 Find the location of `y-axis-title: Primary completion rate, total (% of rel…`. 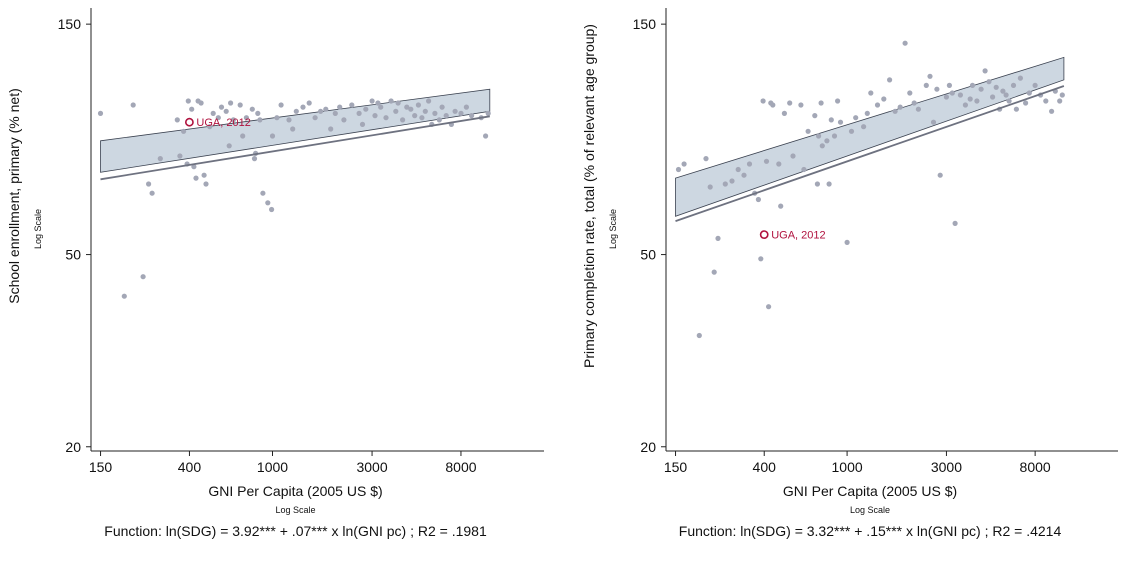

y-axis-title: Primary completion rate, total (% of rel… is located at coordinates (589, 196).